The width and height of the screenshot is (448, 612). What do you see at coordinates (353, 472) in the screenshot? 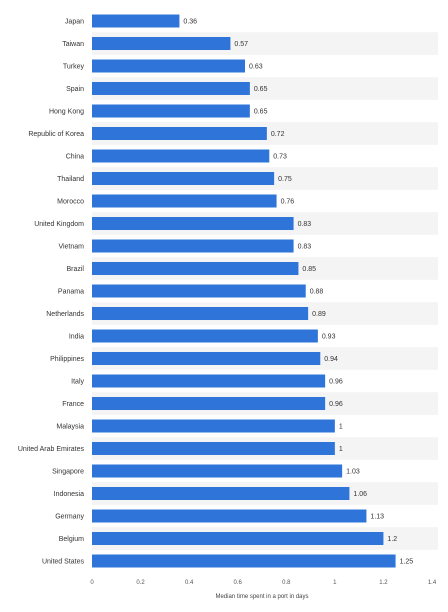
I see `value-label: 1.03` at bounding box center [353, 472].